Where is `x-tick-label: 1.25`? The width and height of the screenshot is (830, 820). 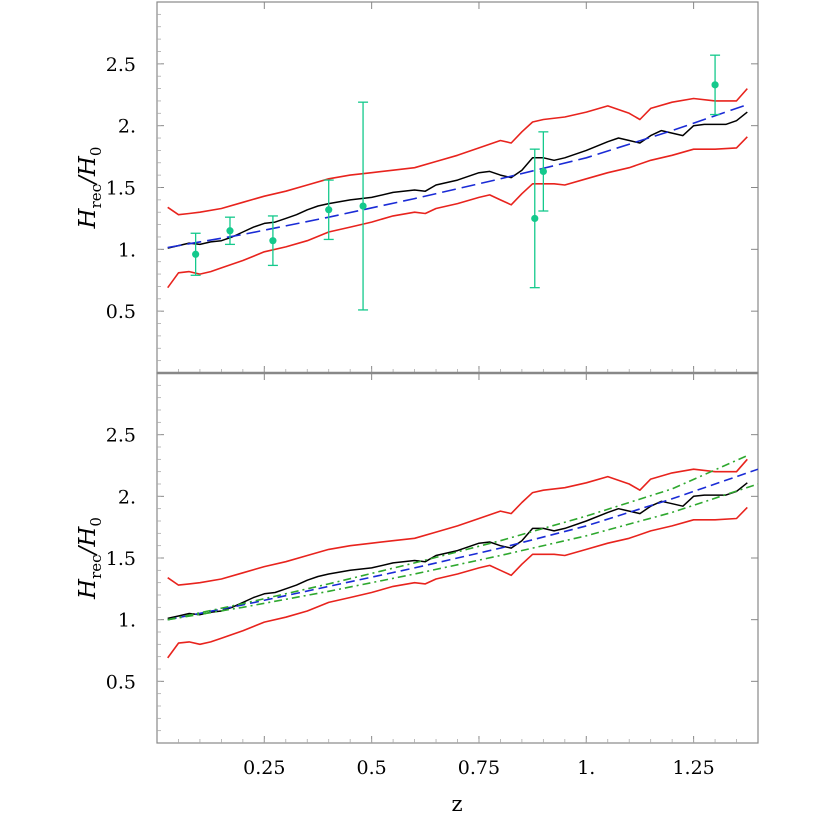 x-tick-label: 1.25 is located at coordinates (693, 768).